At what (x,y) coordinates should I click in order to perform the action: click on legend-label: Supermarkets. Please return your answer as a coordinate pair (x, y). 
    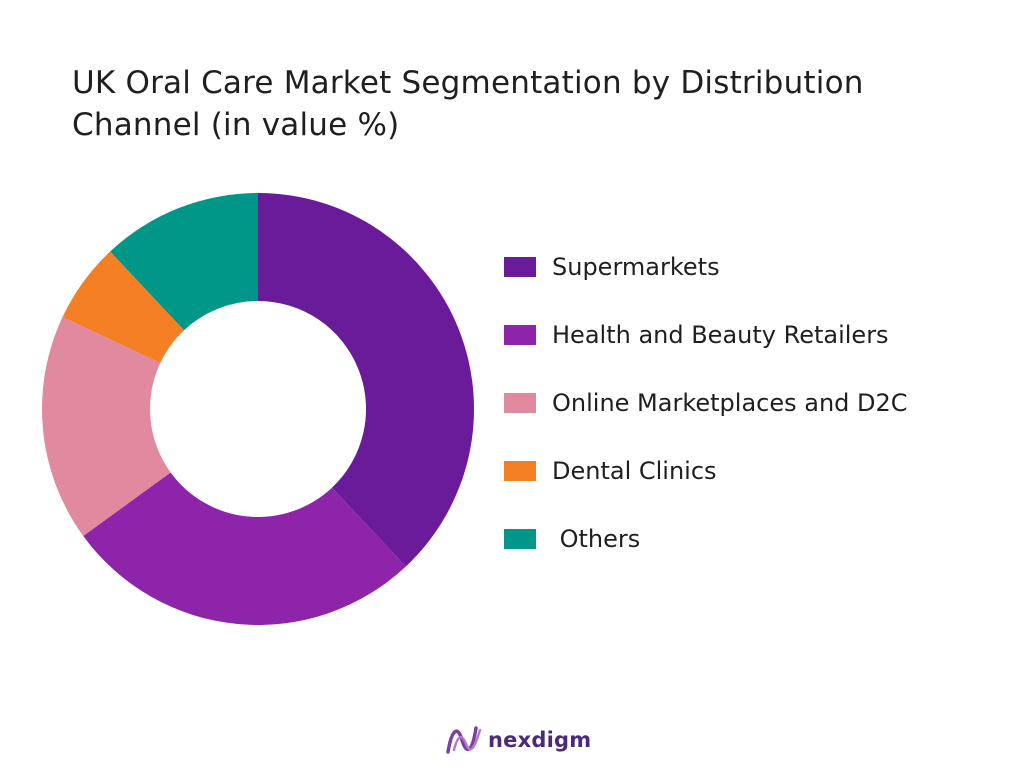
    Looking at the image, I should click on (636, 267).